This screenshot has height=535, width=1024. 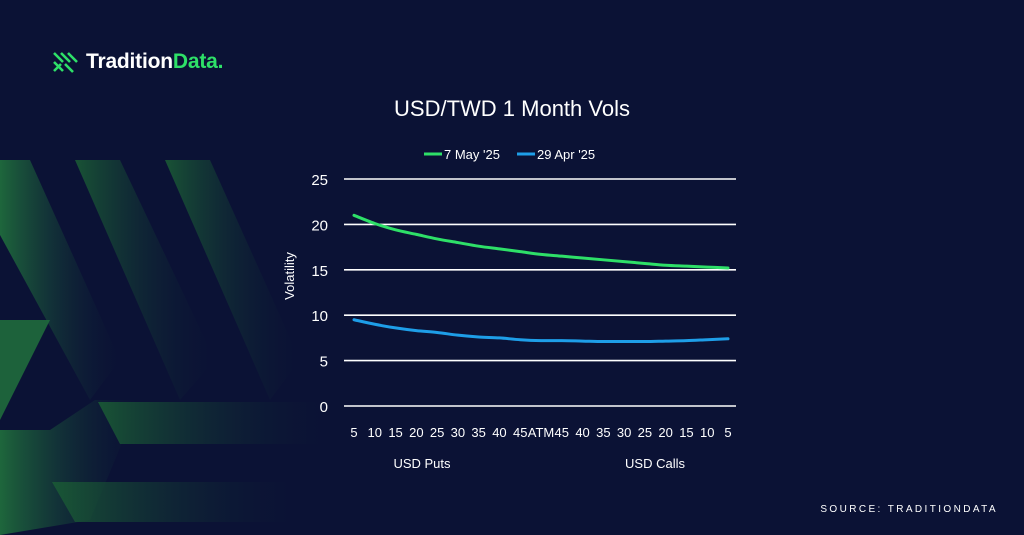 I want to click on chart-series, so click(x=541, y=278).